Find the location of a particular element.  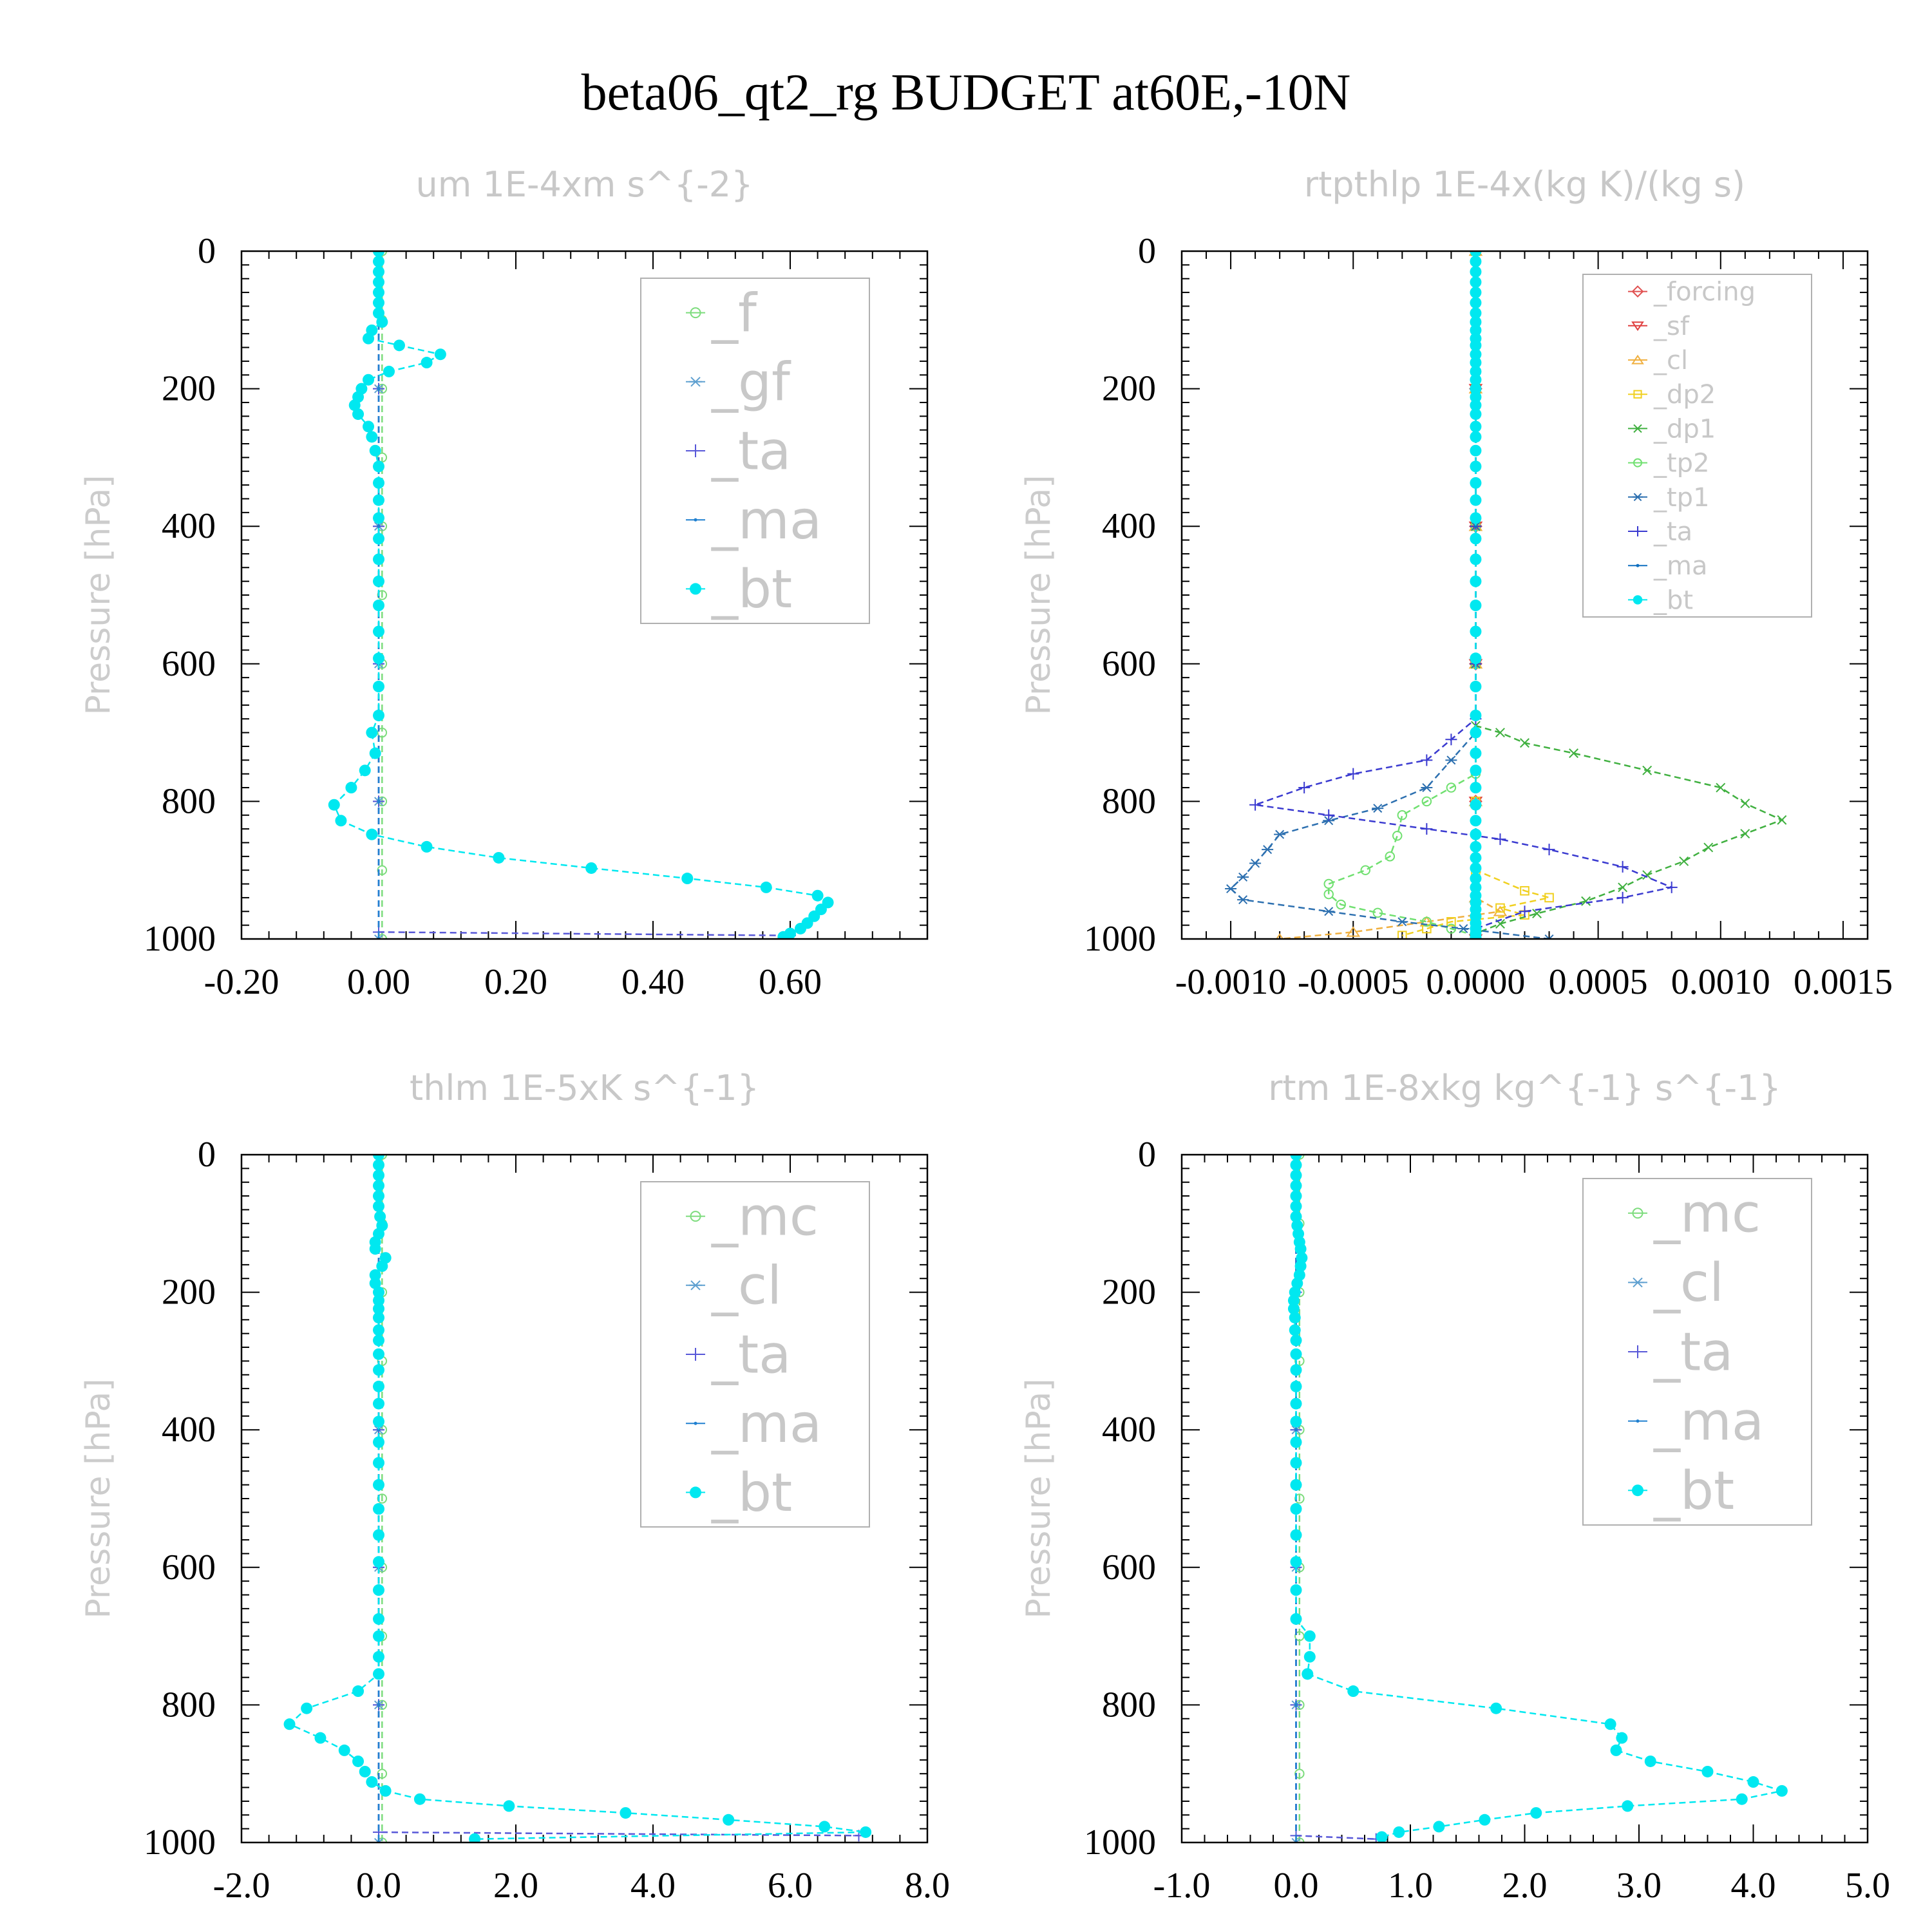

plot-area is located at coordinates (577, 1498).